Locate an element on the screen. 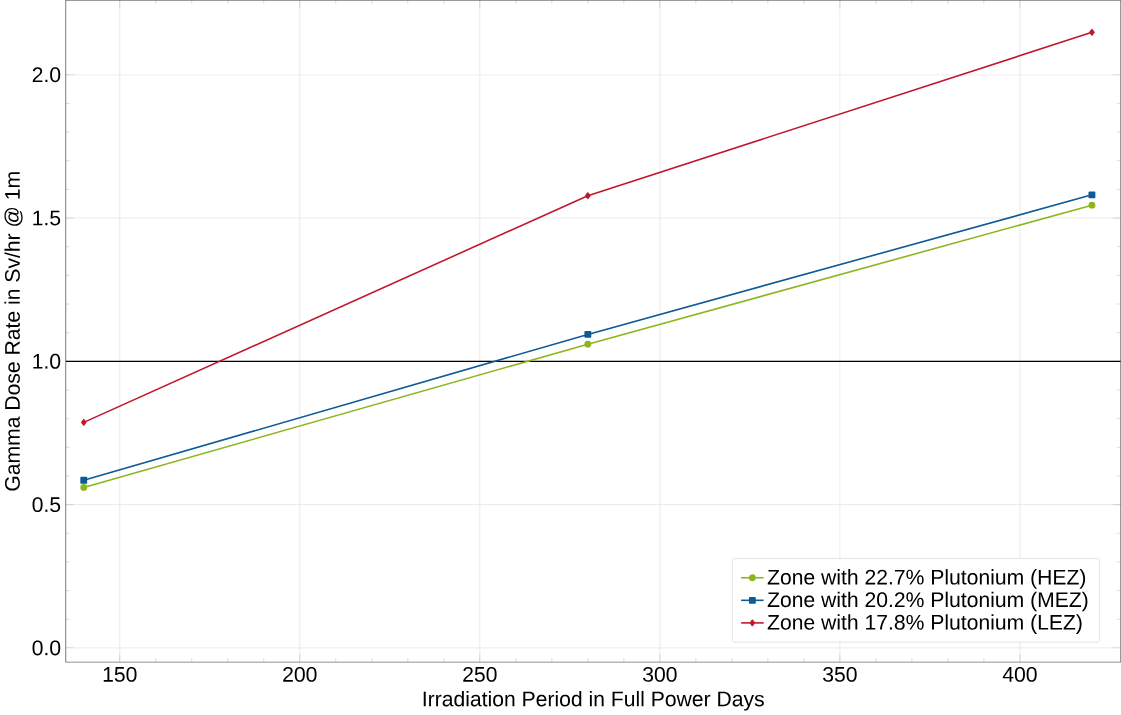 The image size is (1121, 715). x-tick-label: 350 is located at coordinates (840, 674).